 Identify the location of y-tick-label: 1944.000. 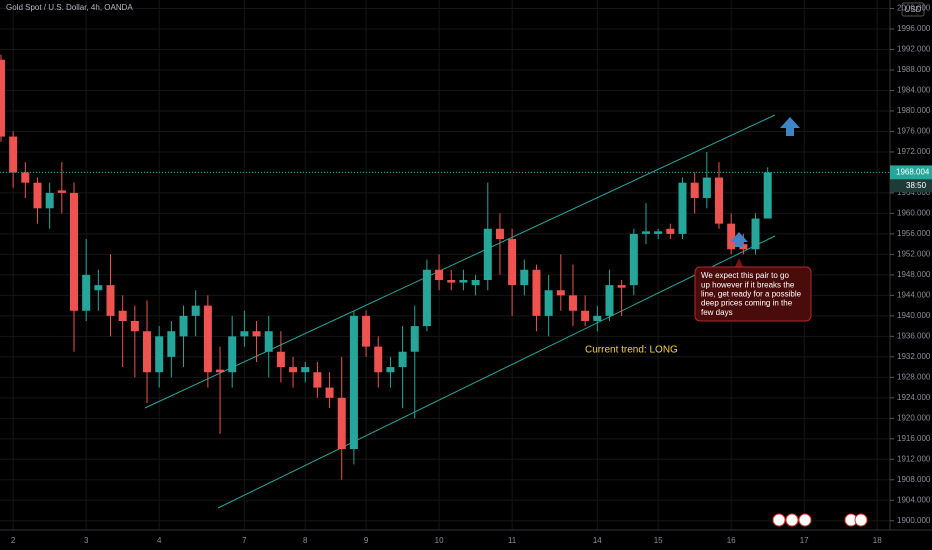
(914, 294).